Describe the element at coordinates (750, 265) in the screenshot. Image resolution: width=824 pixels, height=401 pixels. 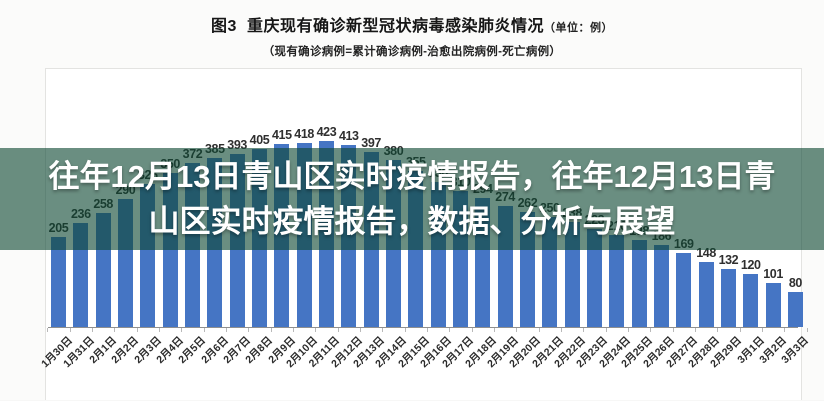
I see `bar-value-label: 120` at that location.